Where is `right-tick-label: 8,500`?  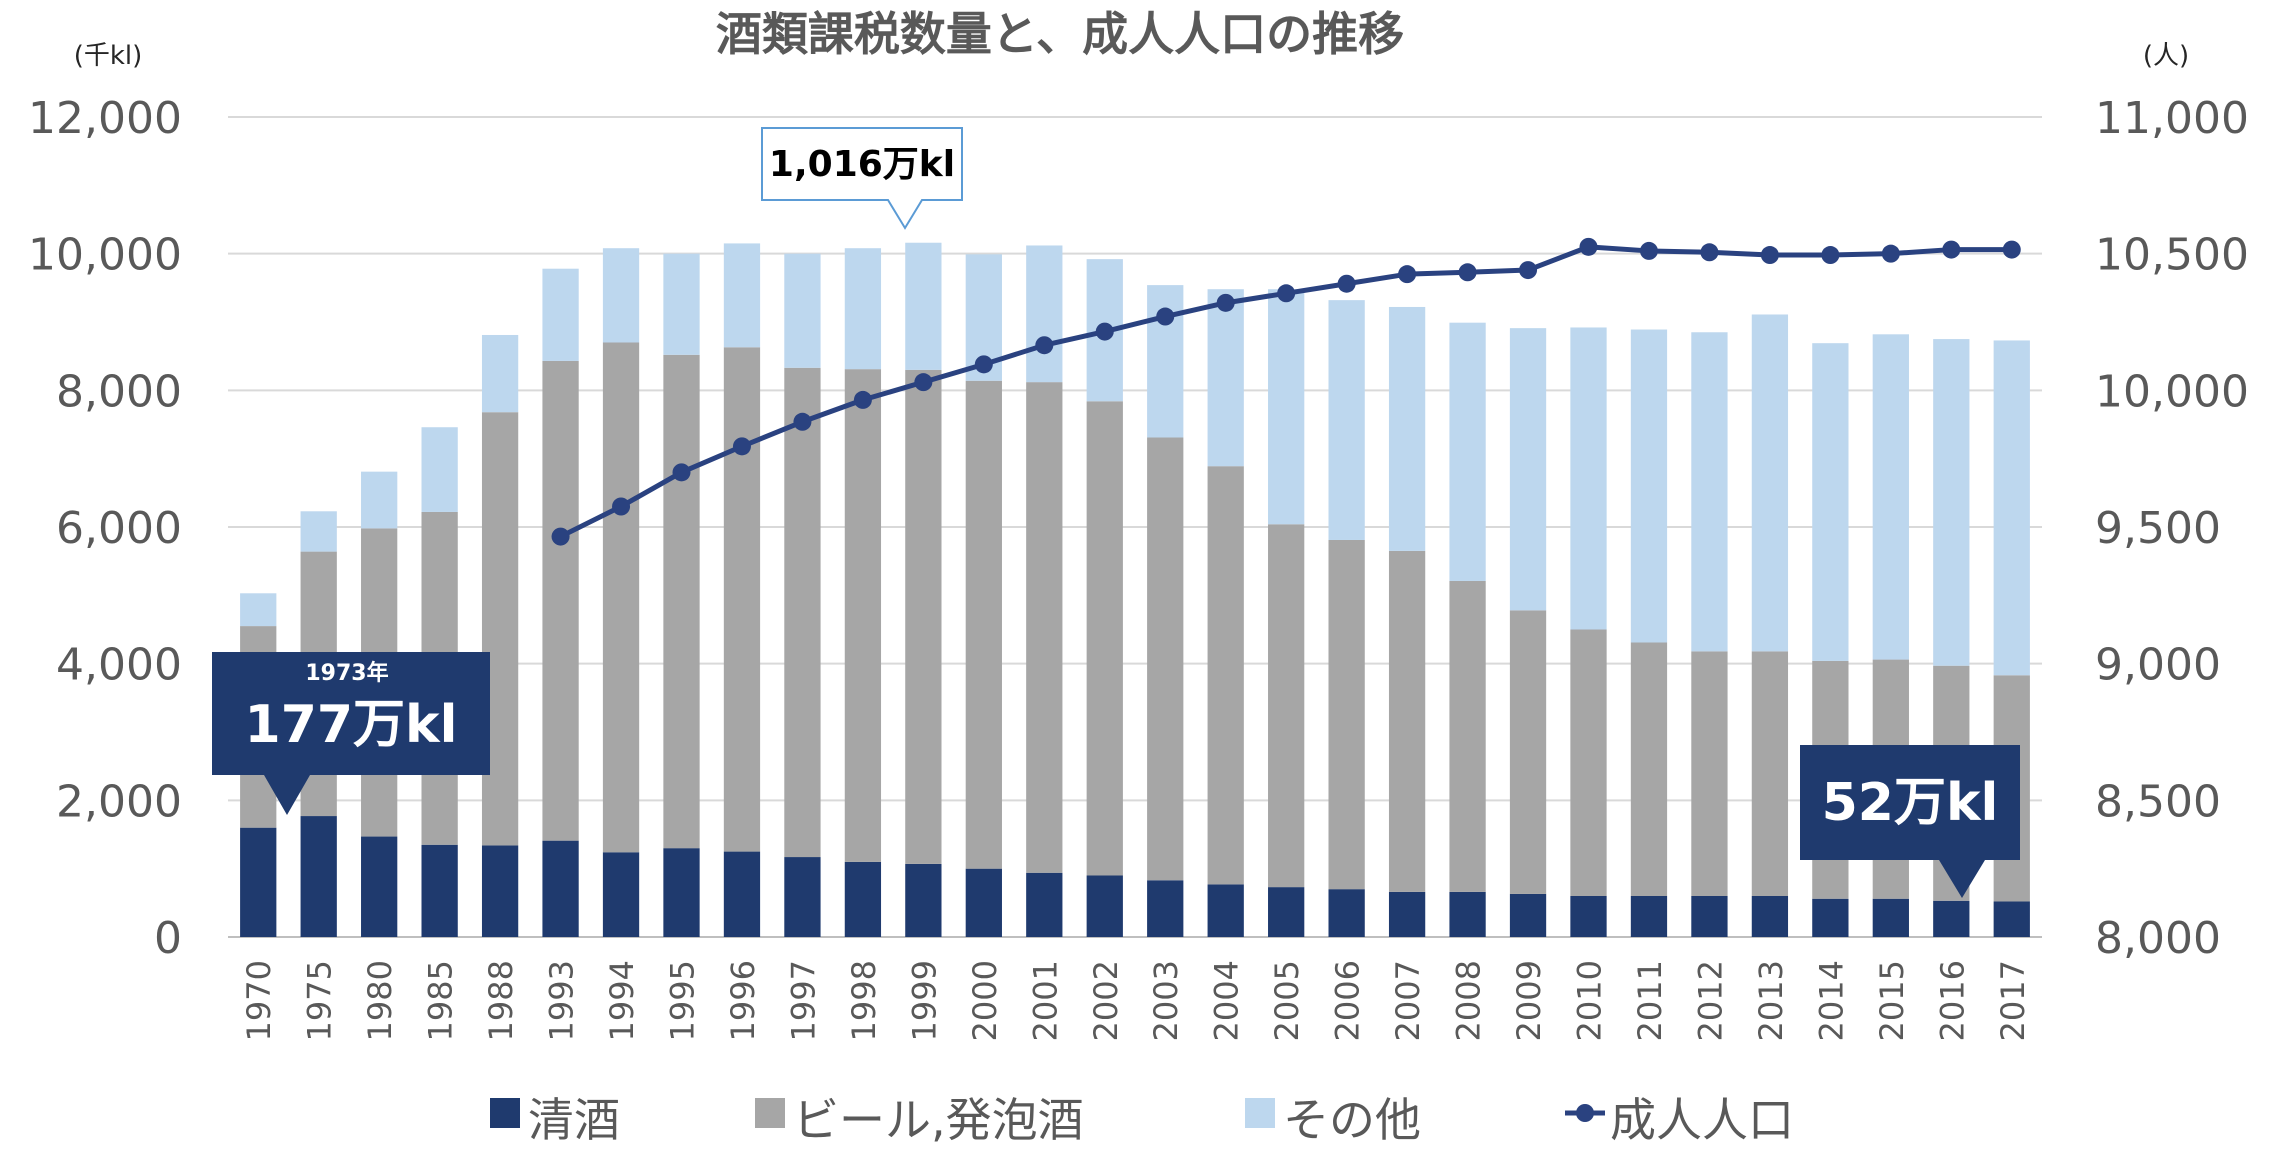 right-tick-label: 8,500 is located at coordinates (2158, 801).